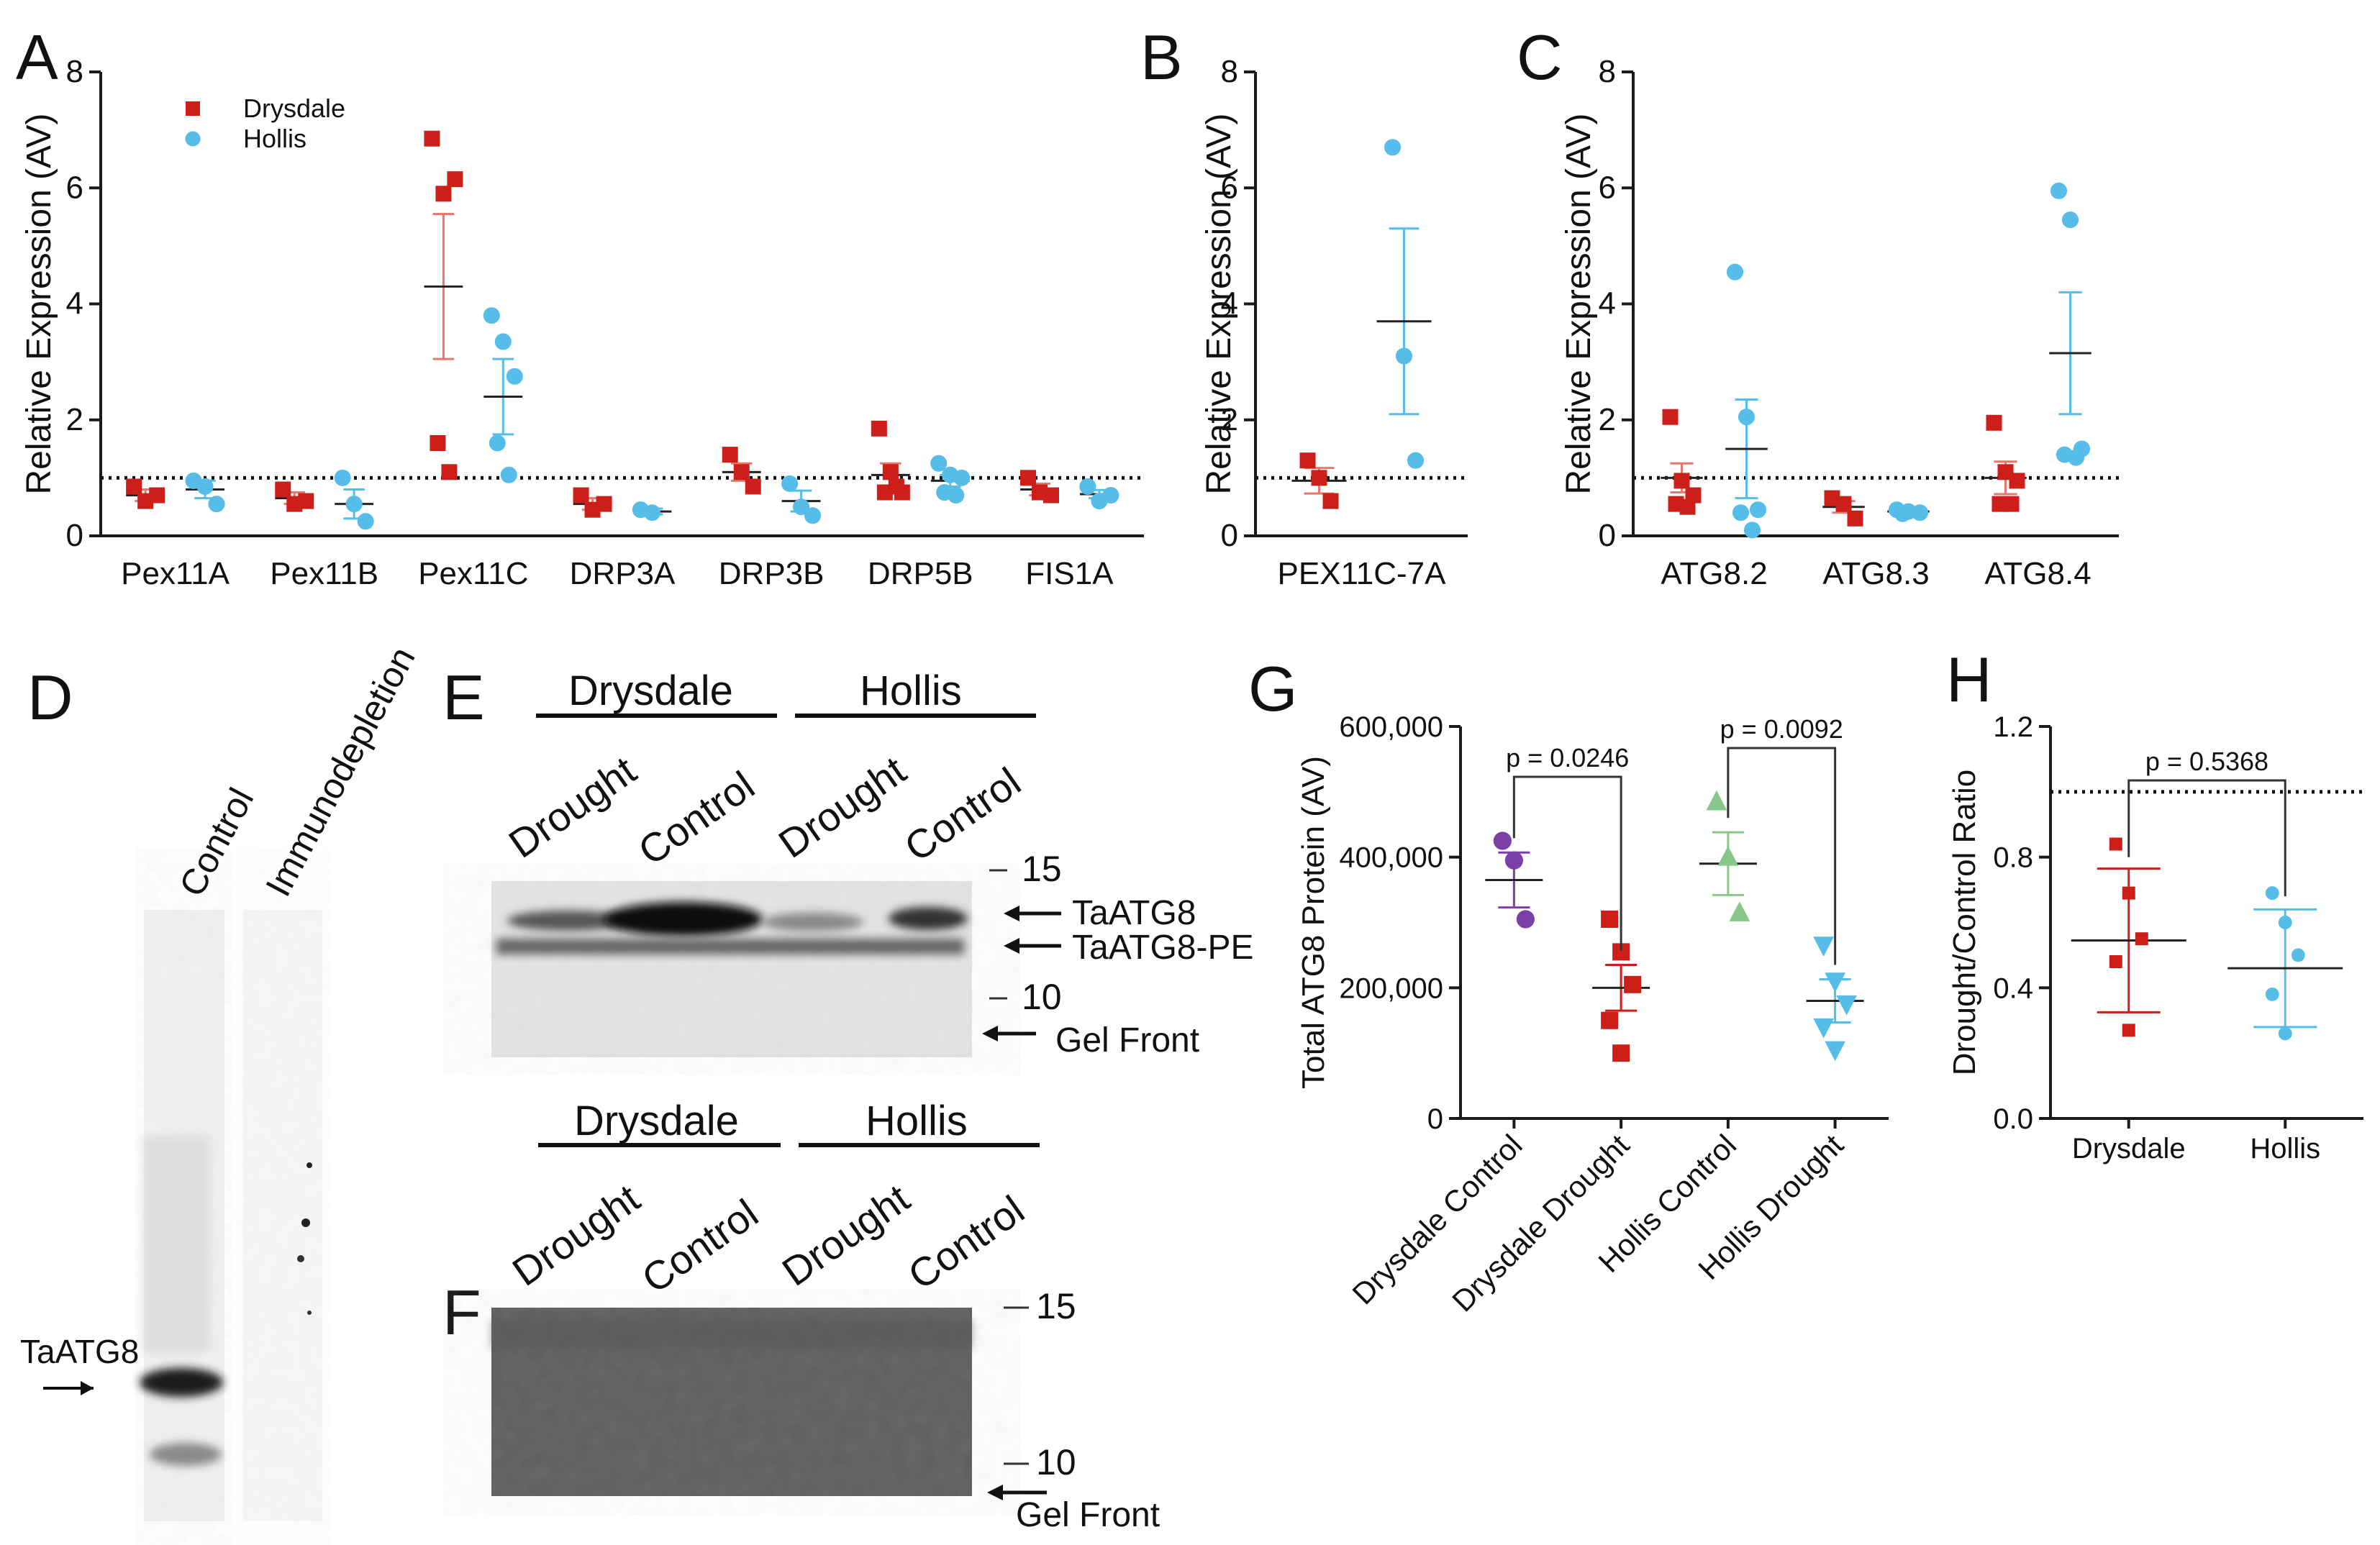 This screenshot has height=1545, width=2380. I want to click on p-value-label: p = 0.0246, so click(1567, 757).